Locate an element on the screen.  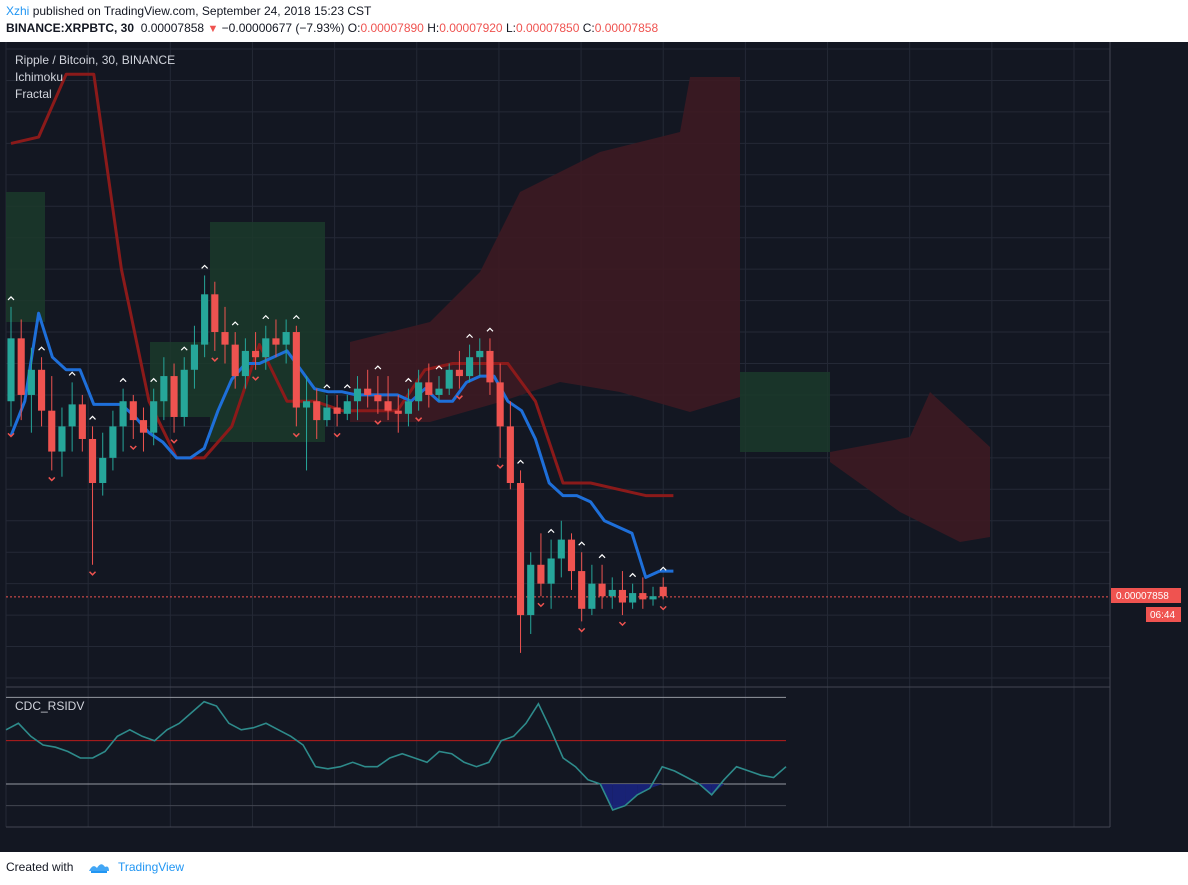
open-label: O: is located at coordinates (354, 28).